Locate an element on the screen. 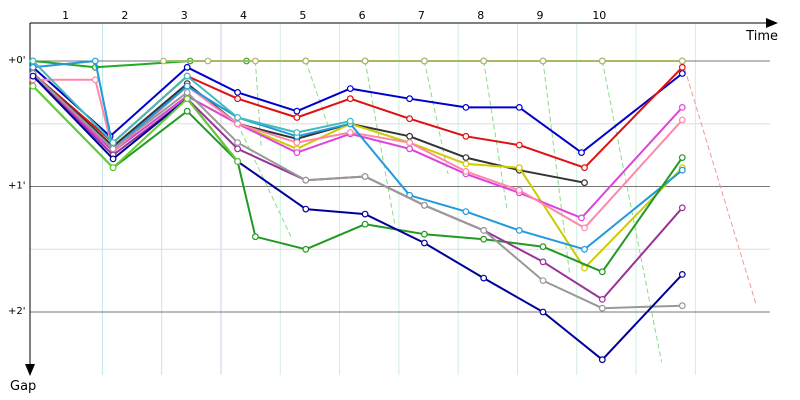 The width and height of the screenshot is (800, 400). lap-label: 8 is located at coordinates (480, 15).